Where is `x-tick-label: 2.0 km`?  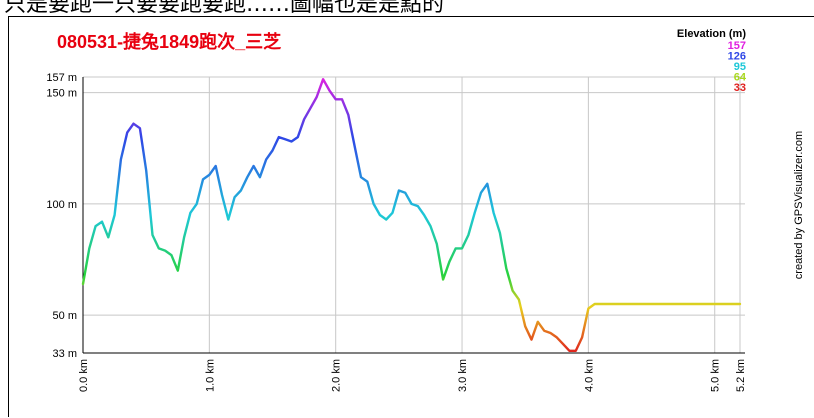 x-tick-label: 2.0 km is located at coordinates (337, 375).